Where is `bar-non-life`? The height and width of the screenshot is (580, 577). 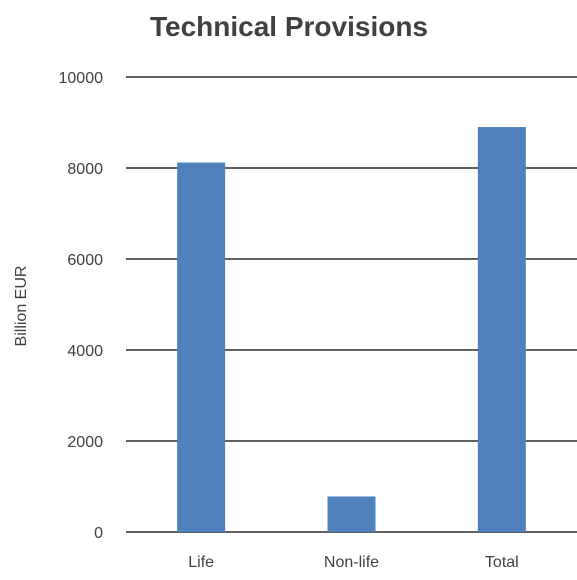
bar-non-life is located at coordinates (351, 514).